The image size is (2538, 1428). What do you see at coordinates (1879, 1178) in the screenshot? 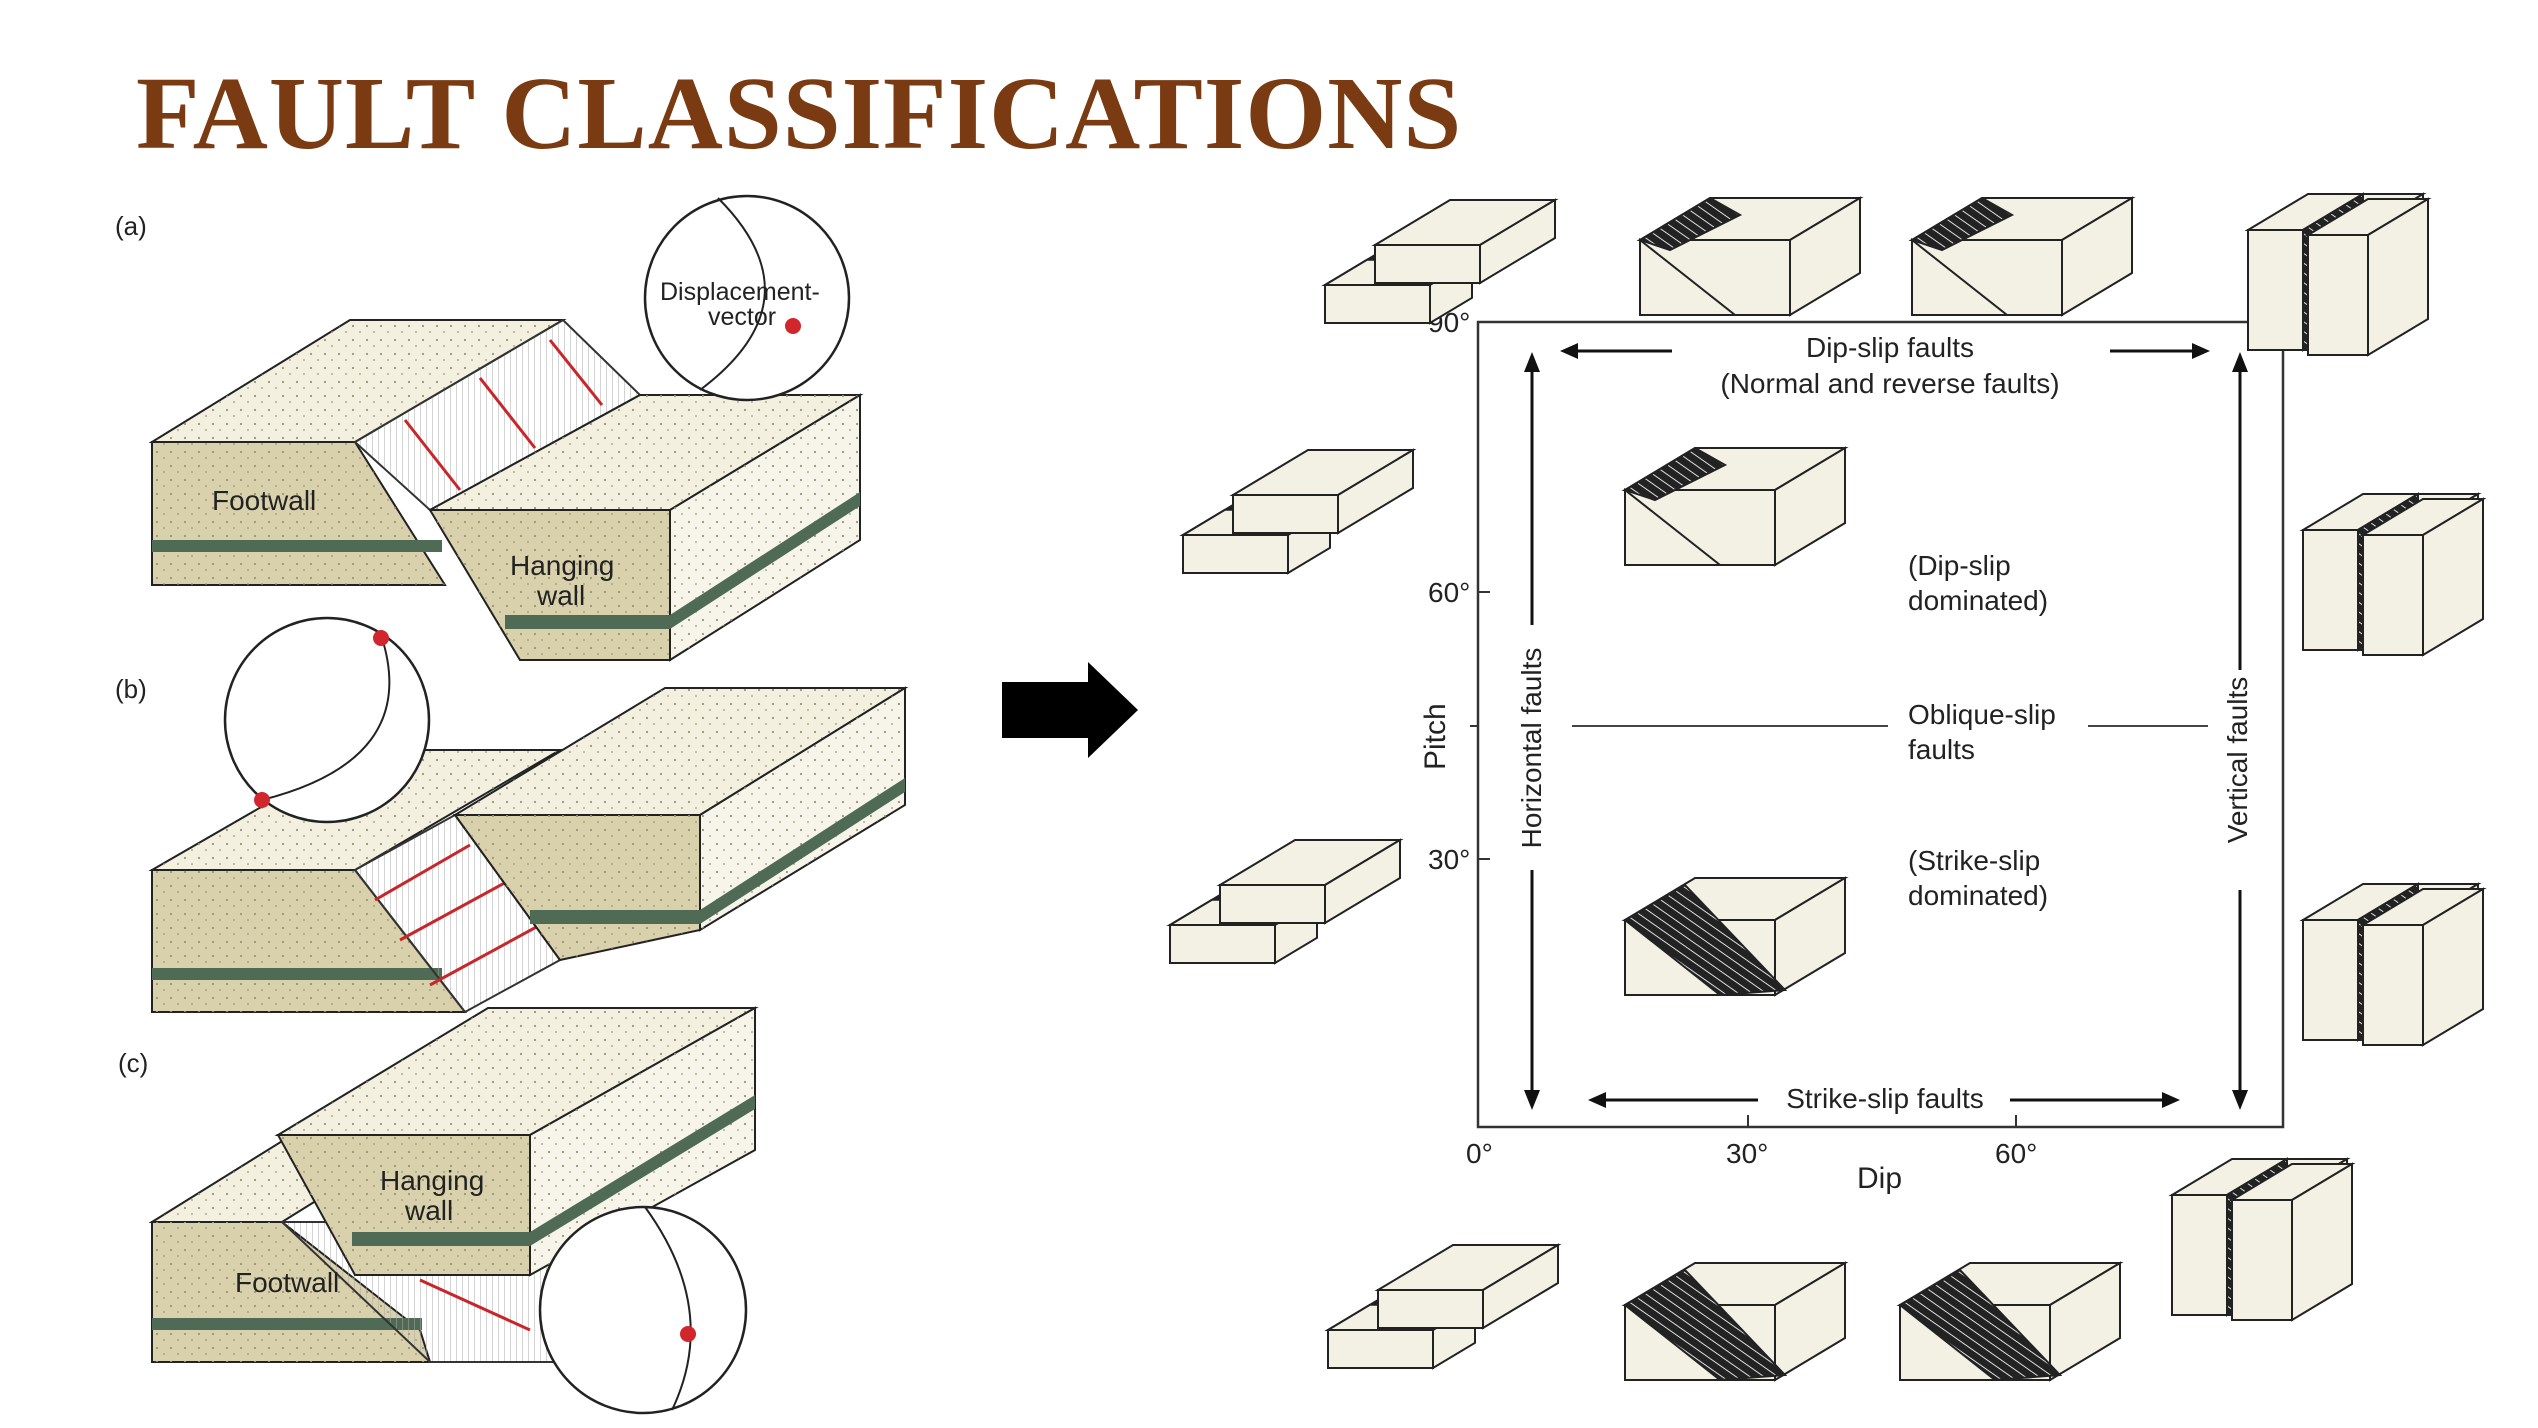
I see `dip-axis-label: Dip` at bounding box center [1879, 1178].